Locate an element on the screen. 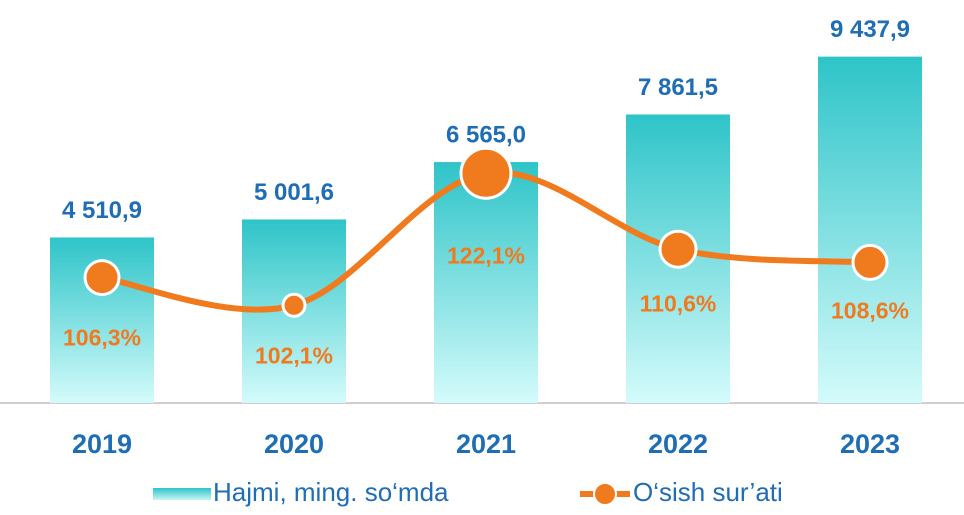 Image resolution: width=964 pixels, height=515 pixels. line-value-label: 122,1% is located at coordinates (486, 255).